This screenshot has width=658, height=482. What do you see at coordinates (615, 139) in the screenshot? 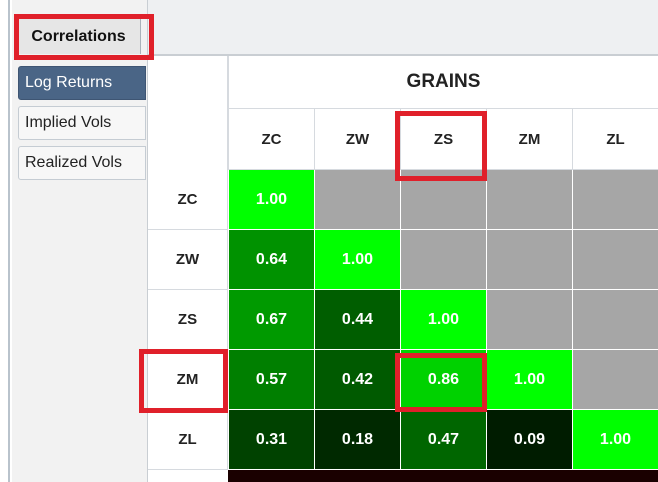
I see `column-header-zl: ZL` at bounding box center [615, 139].